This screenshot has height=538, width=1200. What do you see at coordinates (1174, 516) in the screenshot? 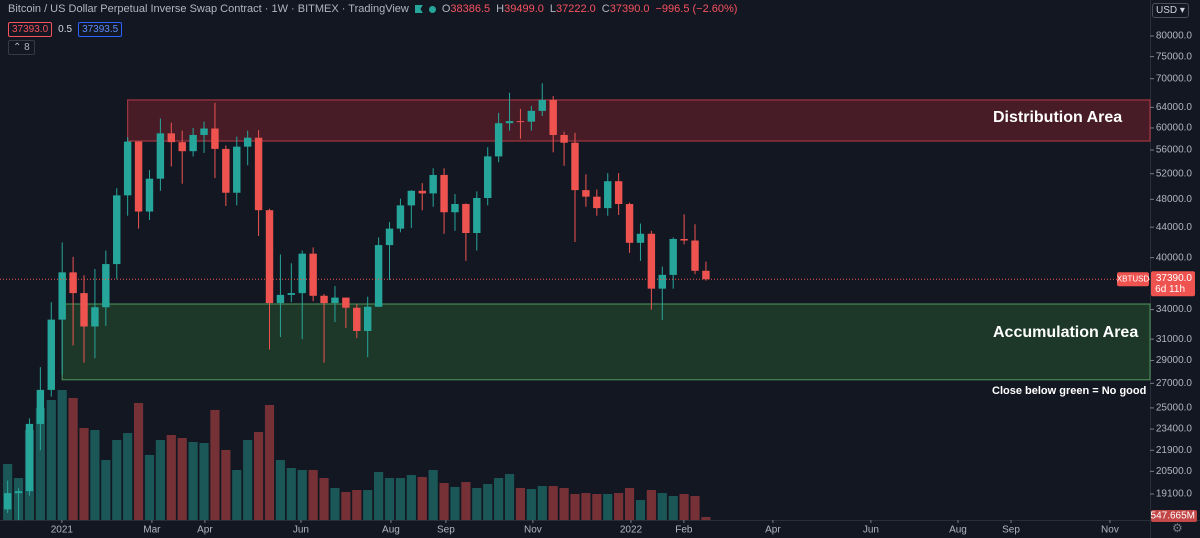
I see `volume-label-bg` at bounding box center [1174, 516].